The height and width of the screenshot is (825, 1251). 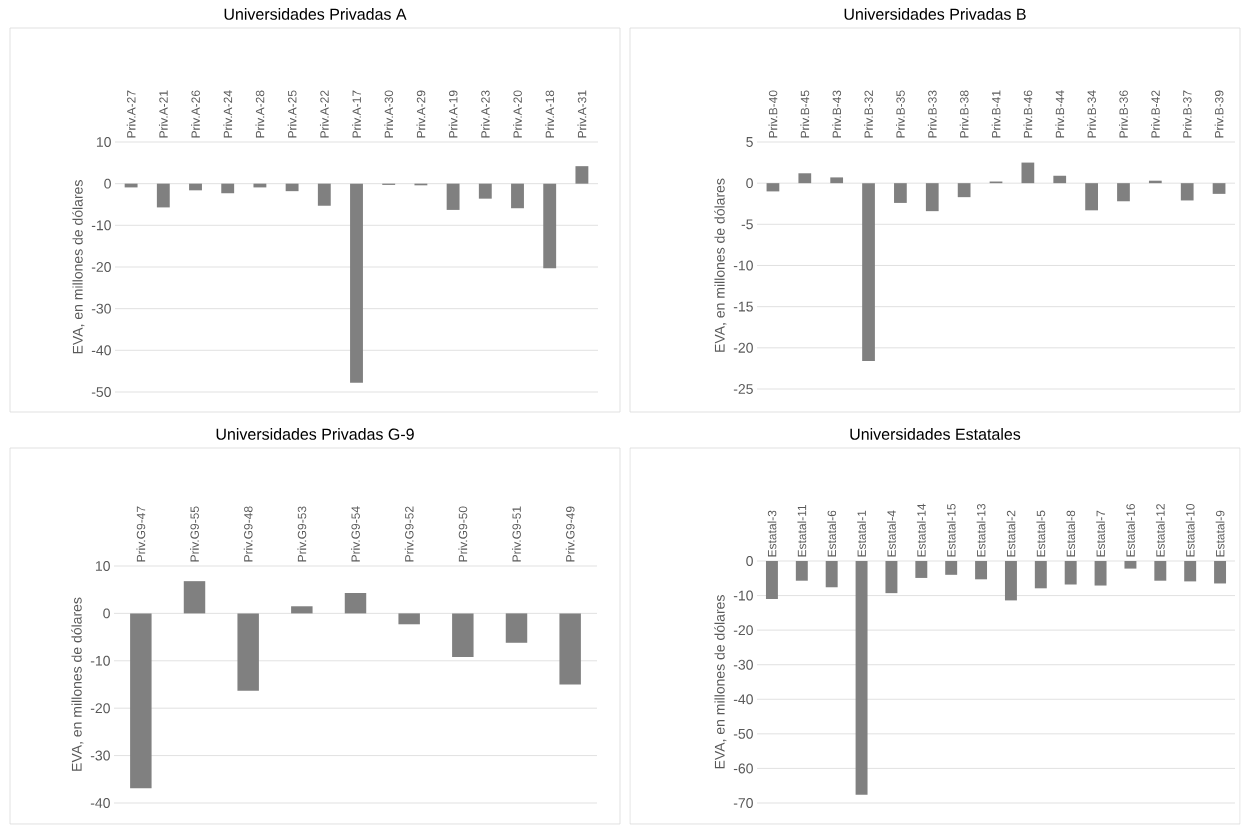 What do you see at coordinates (355, 534) in the screenshot?
I see `x-tick-label: Priv.G9-54` at bounding box center [355, 534].